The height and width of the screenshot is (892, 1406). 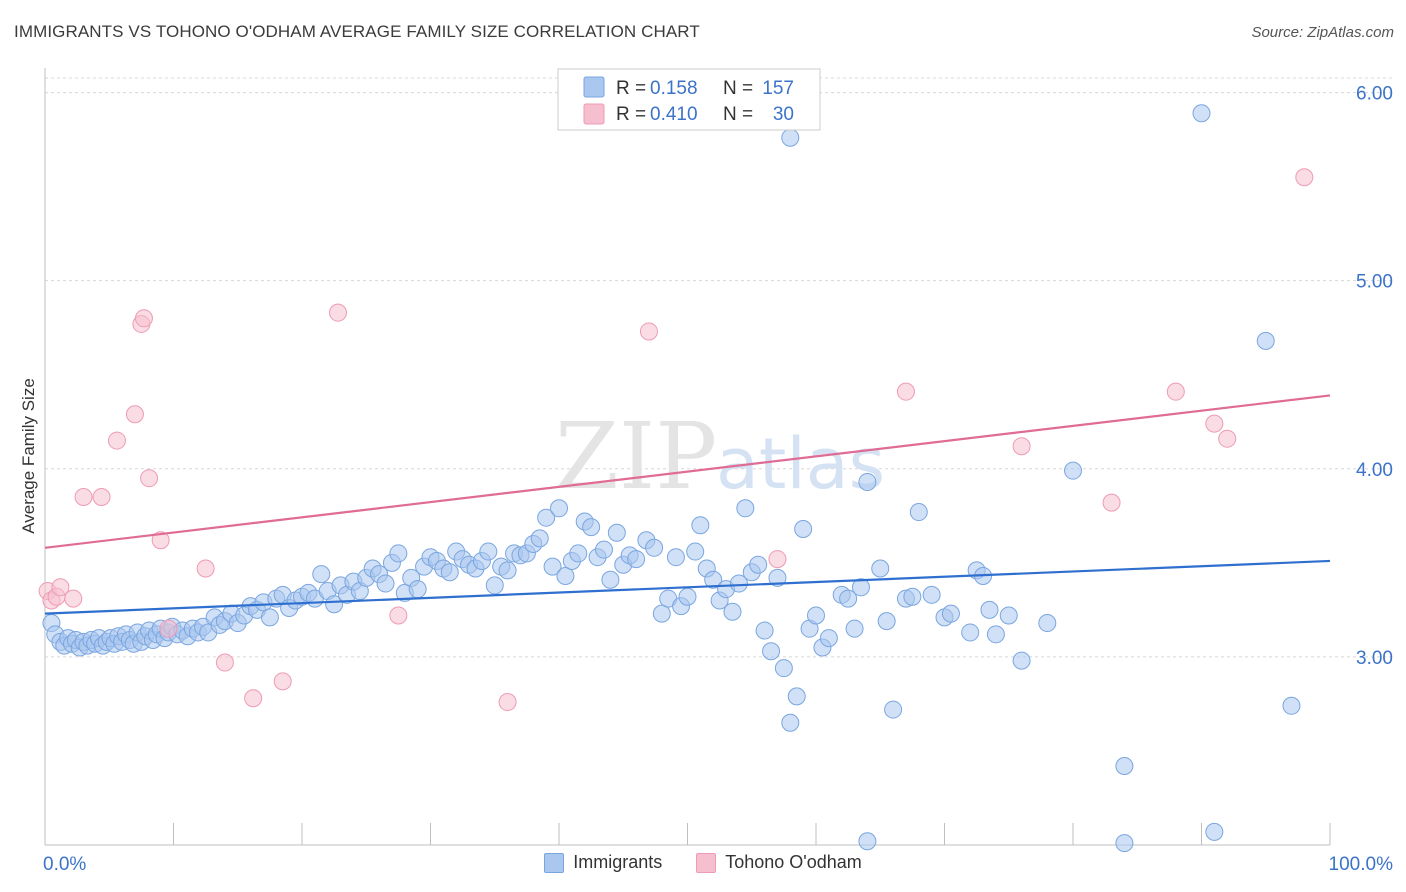 What do you see at coordinates (689, 99) in the screenshot?
I see `legend: R = 0.158 N = 157 R = 0.410 N = 30` at bounding box center [689, 99].